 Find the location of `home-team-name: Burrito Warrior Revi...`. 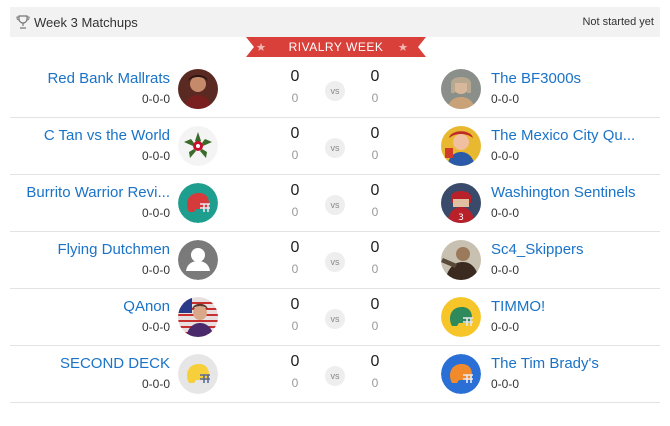

home-team-name: Burrito Warrior Revi... is located at coordinates (98, 192).